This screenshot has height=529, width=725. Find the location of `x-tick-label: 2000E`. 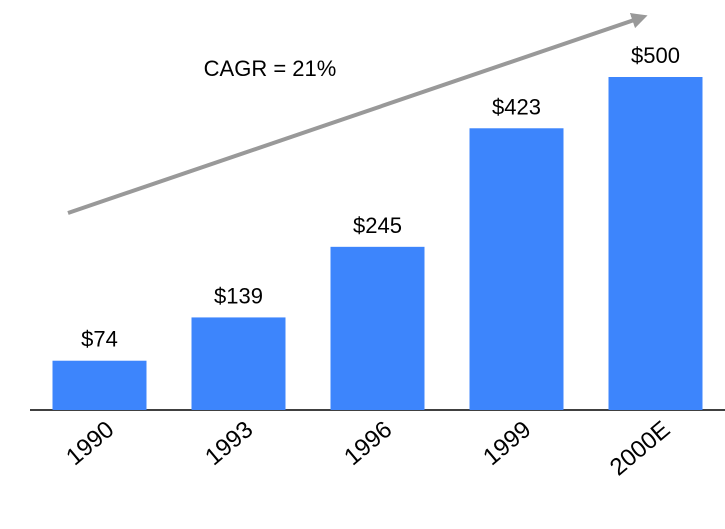

x-tick-label: 2000E is located at coordinates (640, 448).